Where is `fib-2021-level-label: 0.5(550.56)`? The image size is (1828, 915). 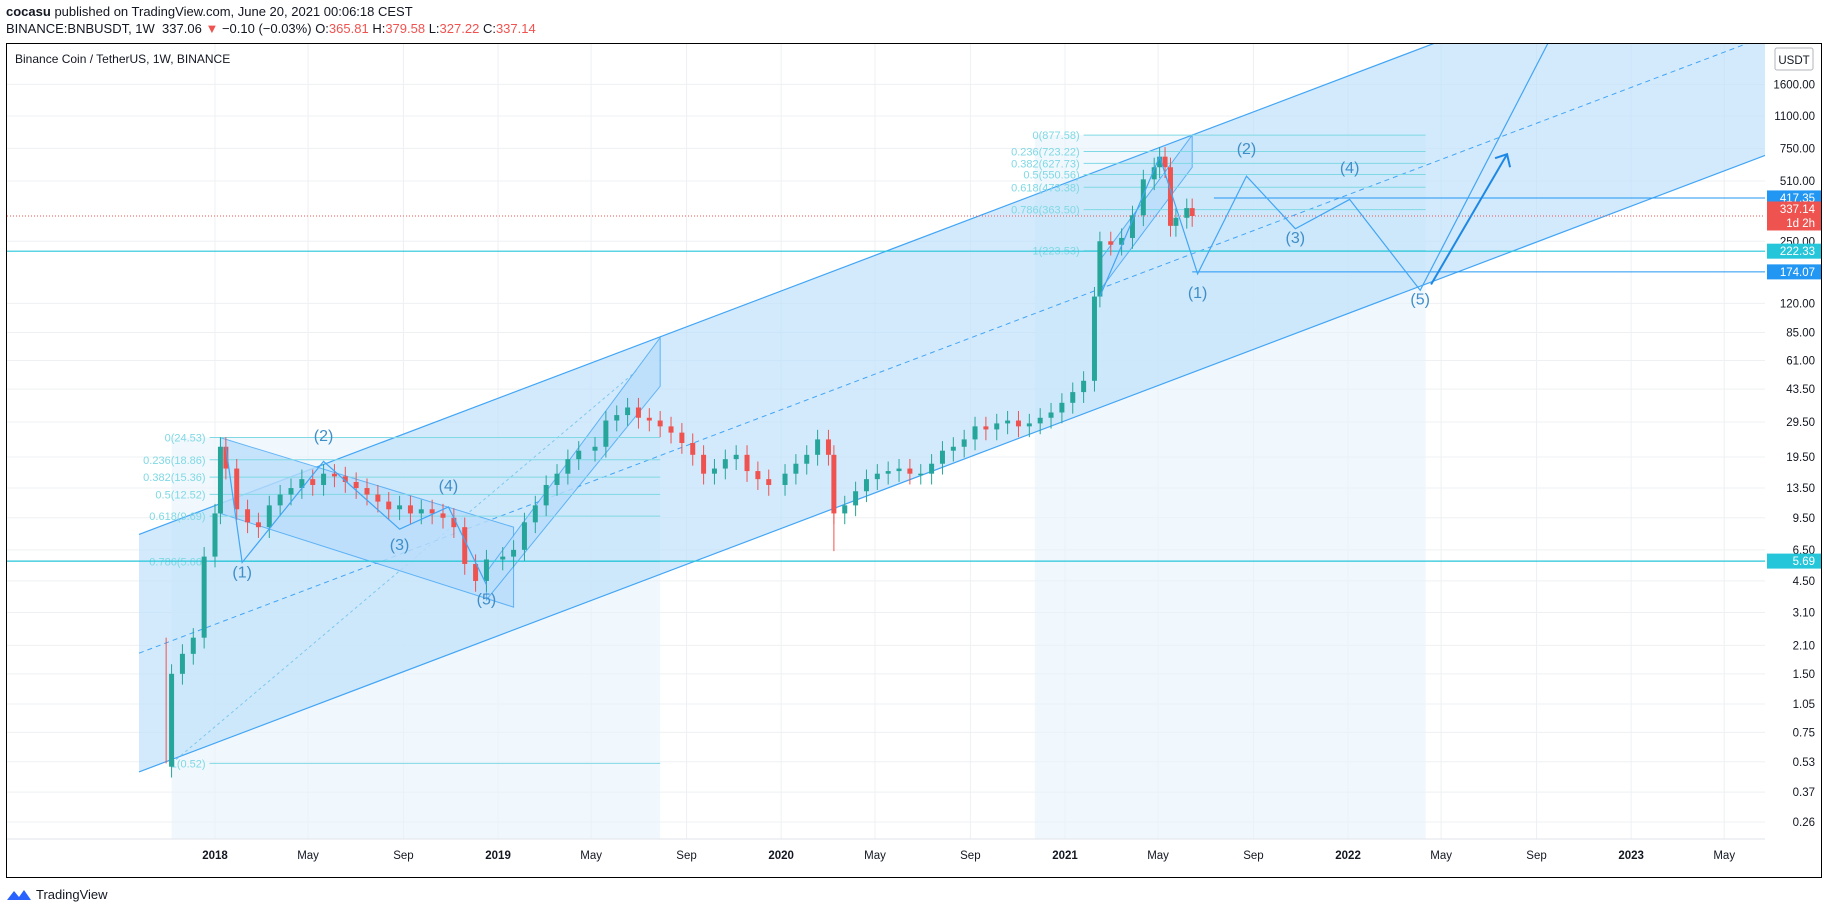 fib-2021-level-label: 0.5(550.56) is located at coordinates (1051, 176).